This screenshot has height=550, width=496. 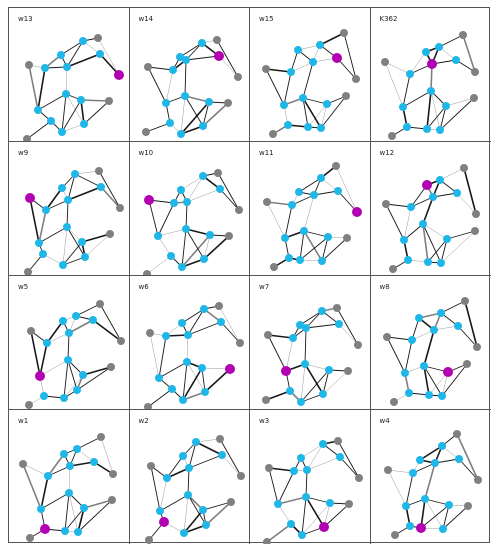 I want to click on panel-label: w14, so click(x=146, y=19).